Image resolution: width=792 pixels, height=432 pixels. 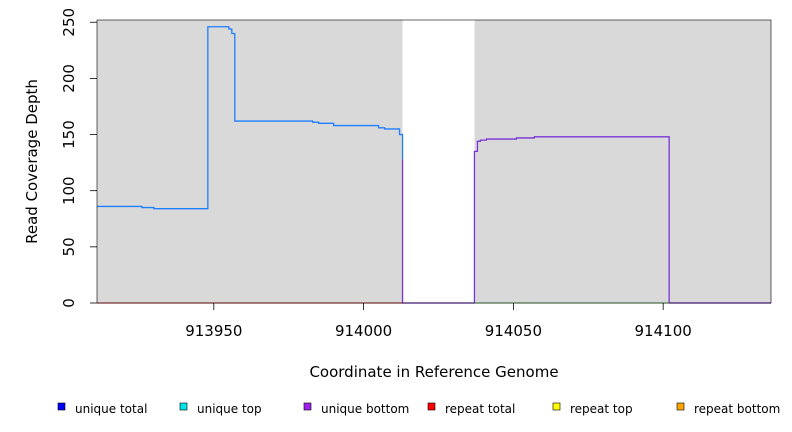 I want to click on x-tick-label: 914000, so click(x=363, y=331).